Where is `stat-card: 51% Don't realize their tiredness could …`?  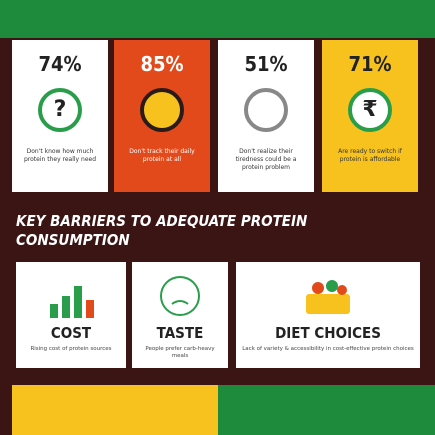
stat-card: 51% Don't realize their tiredness could … is located at coordinates (266, 116).